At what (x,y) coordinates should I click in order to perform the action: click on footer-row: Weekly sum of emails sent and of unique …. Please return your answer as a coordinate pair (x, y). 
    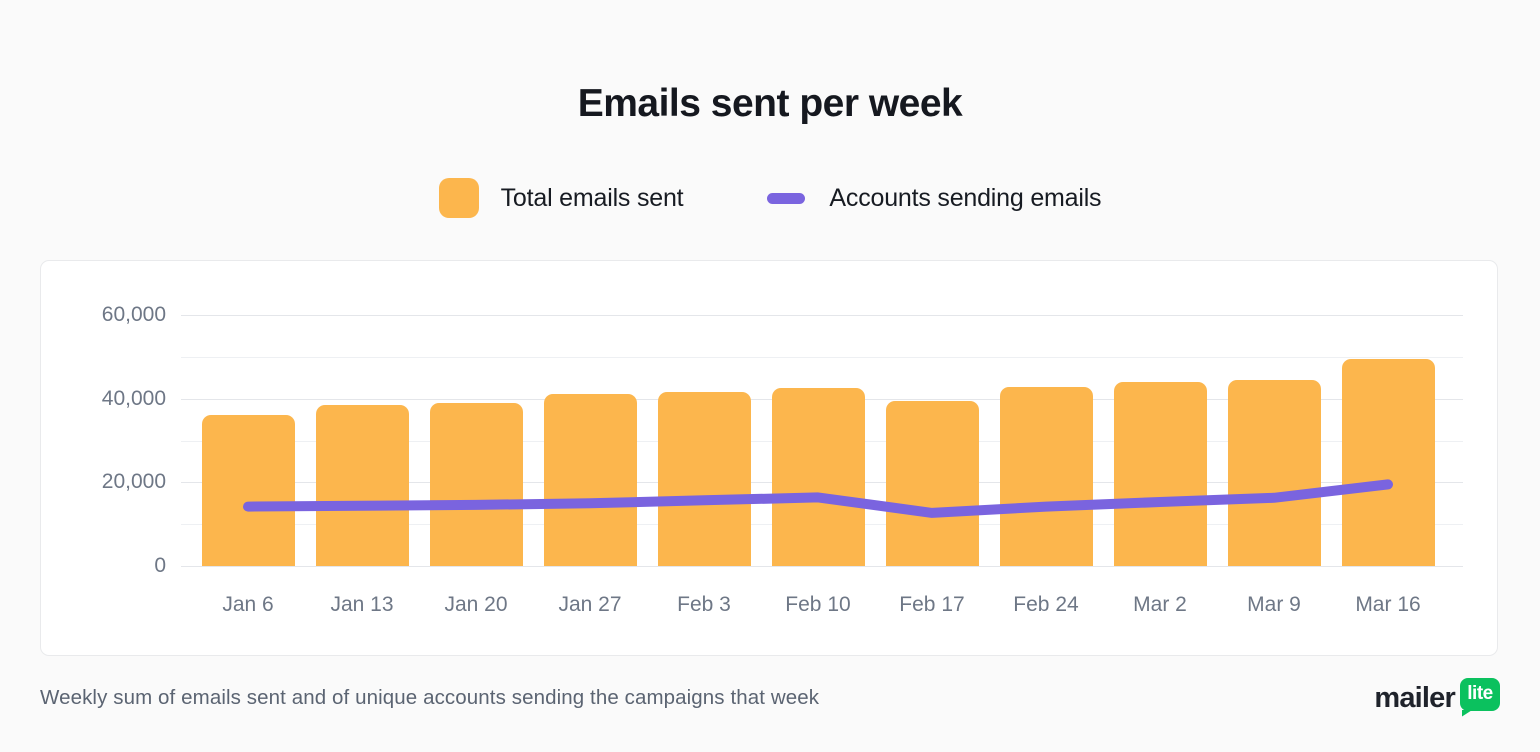
    Looking at the image, I should click on (770, 698).